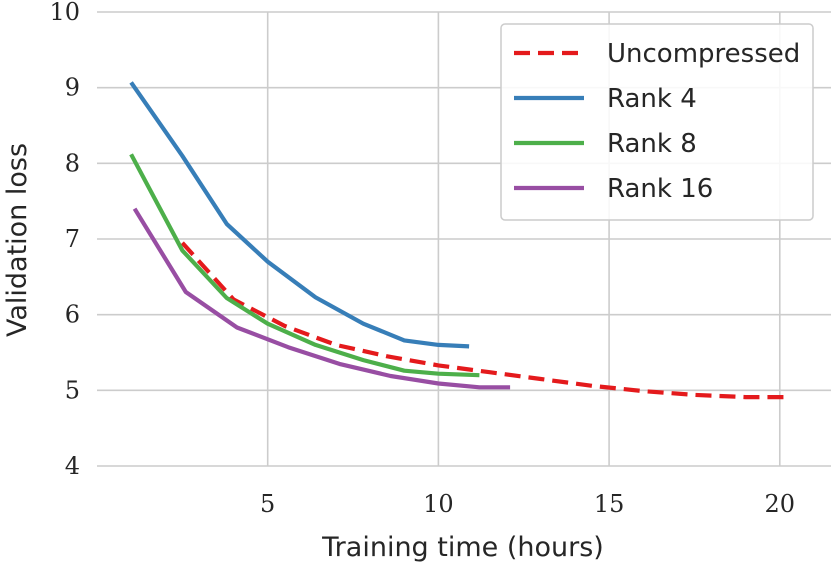 This screenshot has height=564, width=831. I want to click on legend-frame, so click(657, 122).